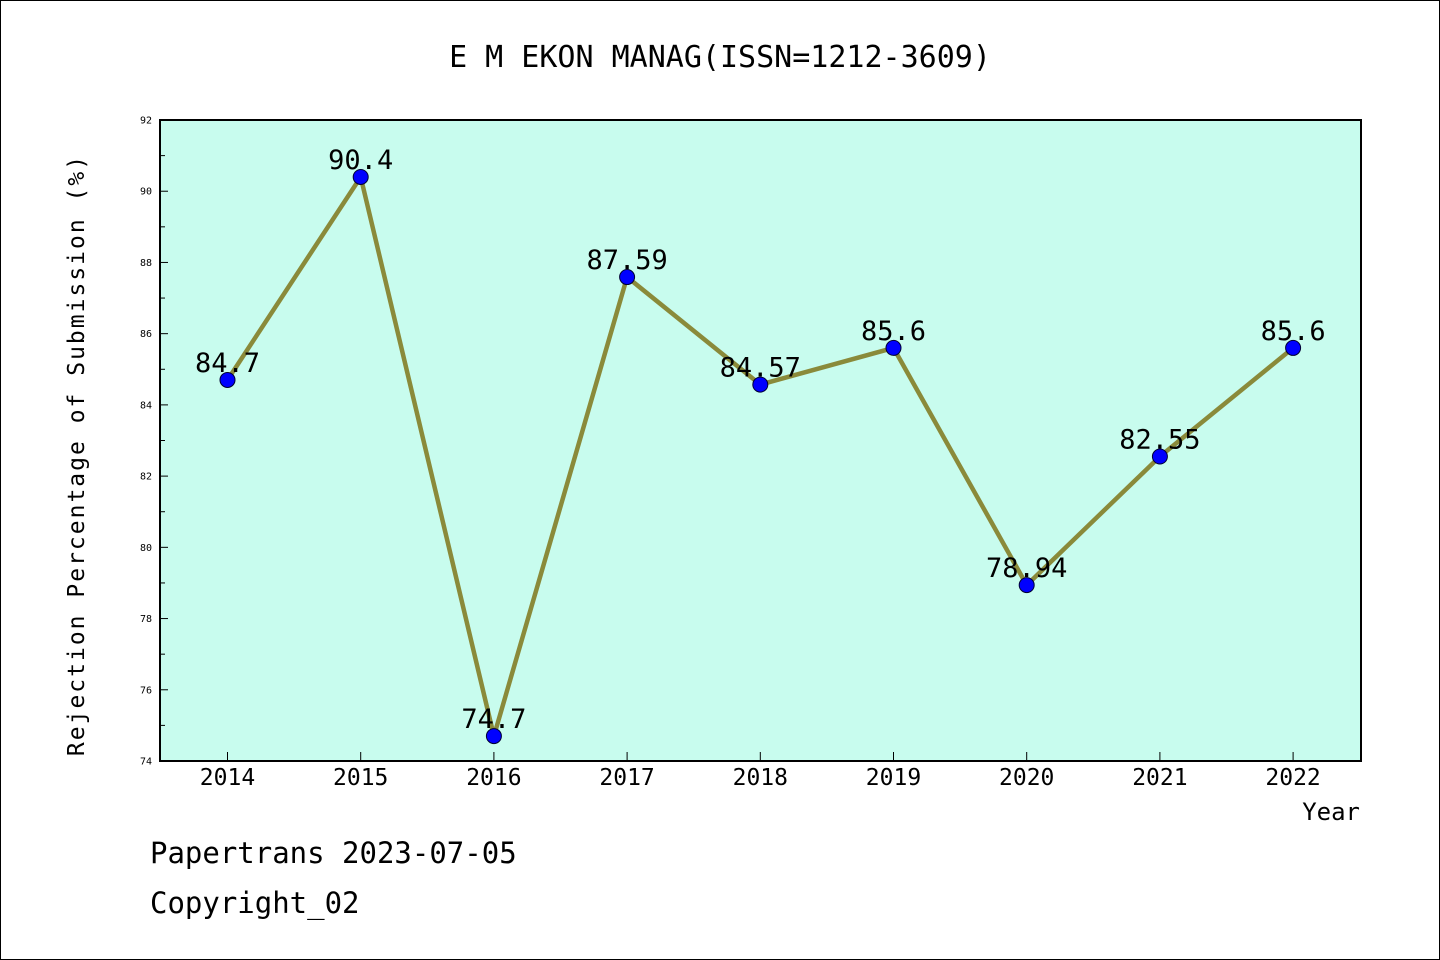  Describe the element at coordinates (893, 778) in the screenshot. I see `x-tick-label: 2019` at that location.